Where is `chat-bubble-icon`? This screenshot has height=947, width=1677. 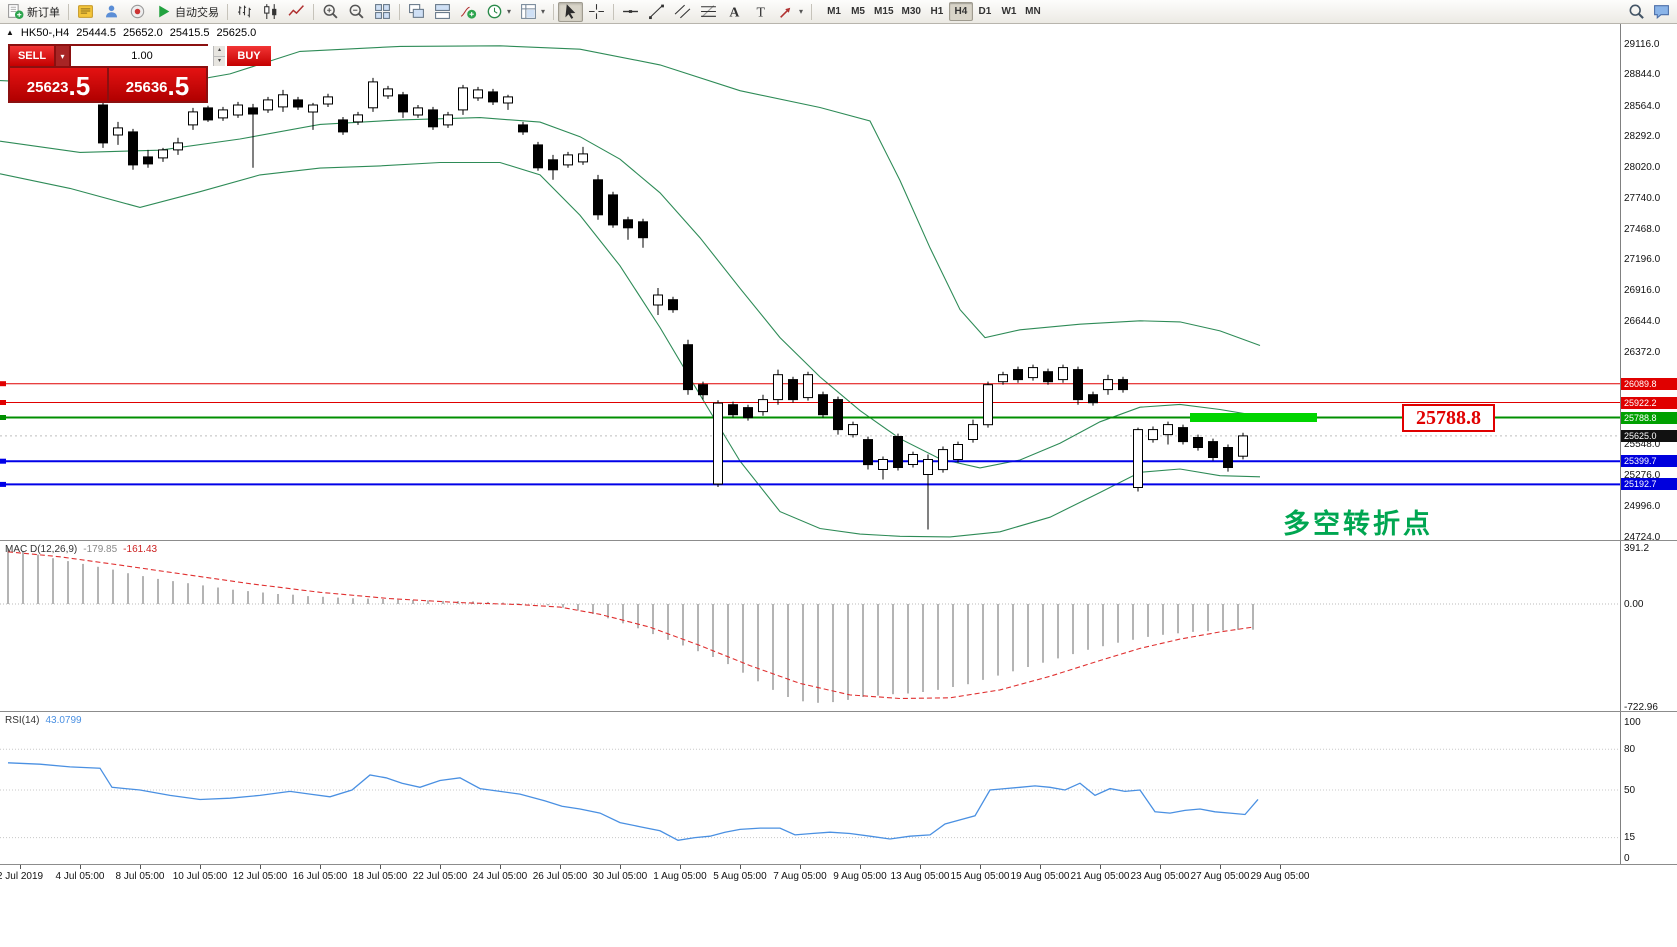
chat-bubble-icon is located at coordinates (1661, 11).